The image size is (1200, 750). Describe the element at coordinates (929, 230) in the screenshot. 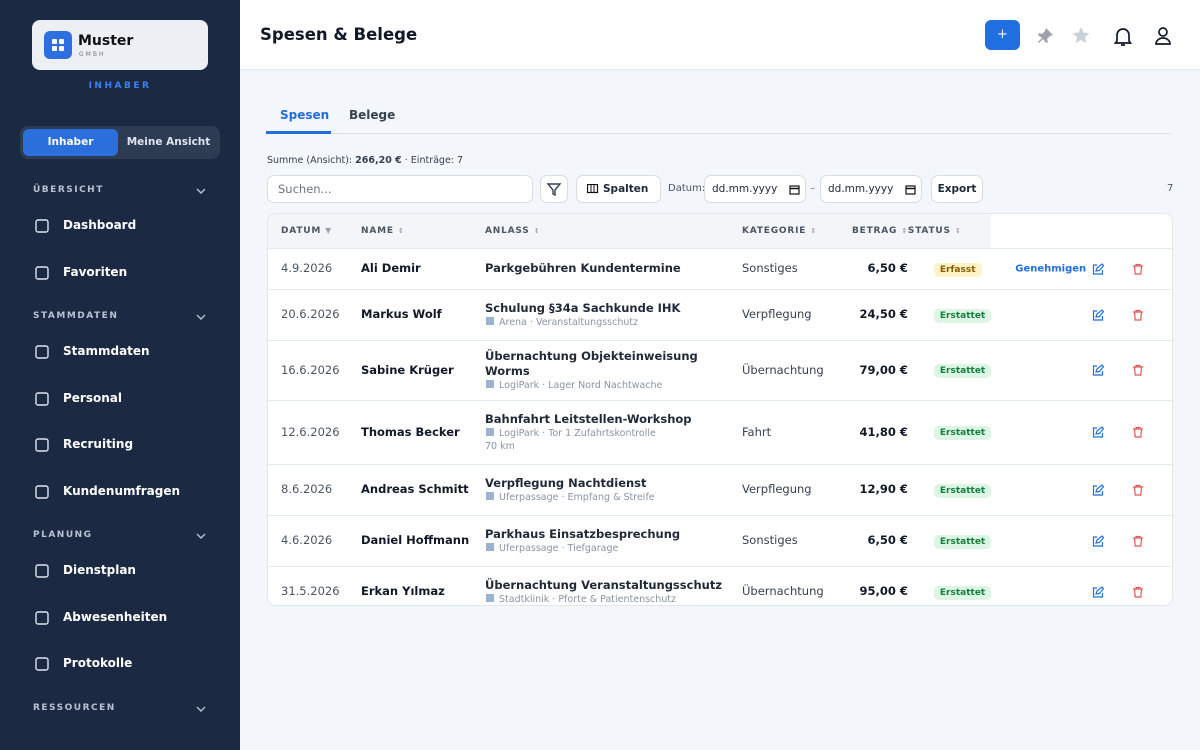

I see `column-label: STATUS` at that location.